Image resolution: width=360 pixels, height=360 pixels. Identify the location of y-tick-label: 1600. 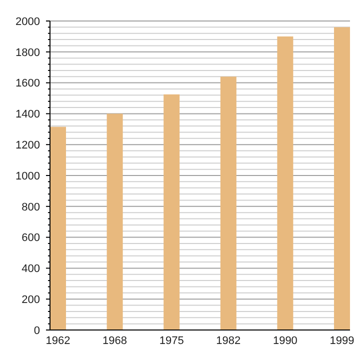
(28, 84).